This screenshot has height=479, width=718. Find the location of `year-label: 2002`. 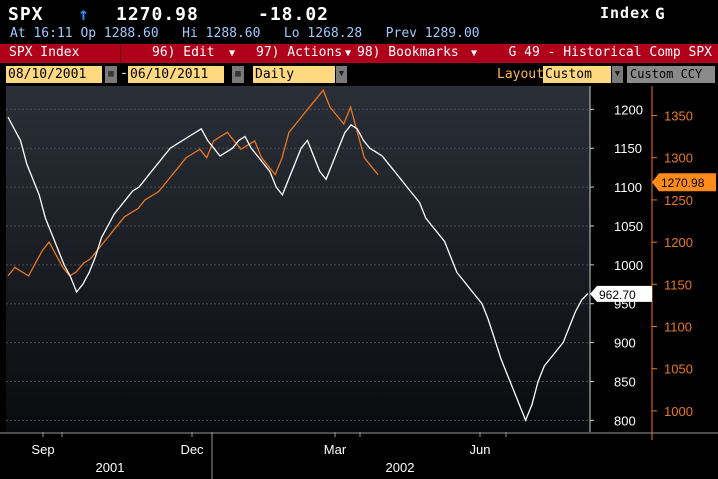

year-label: 2002 is located at coordinates (400, 467).